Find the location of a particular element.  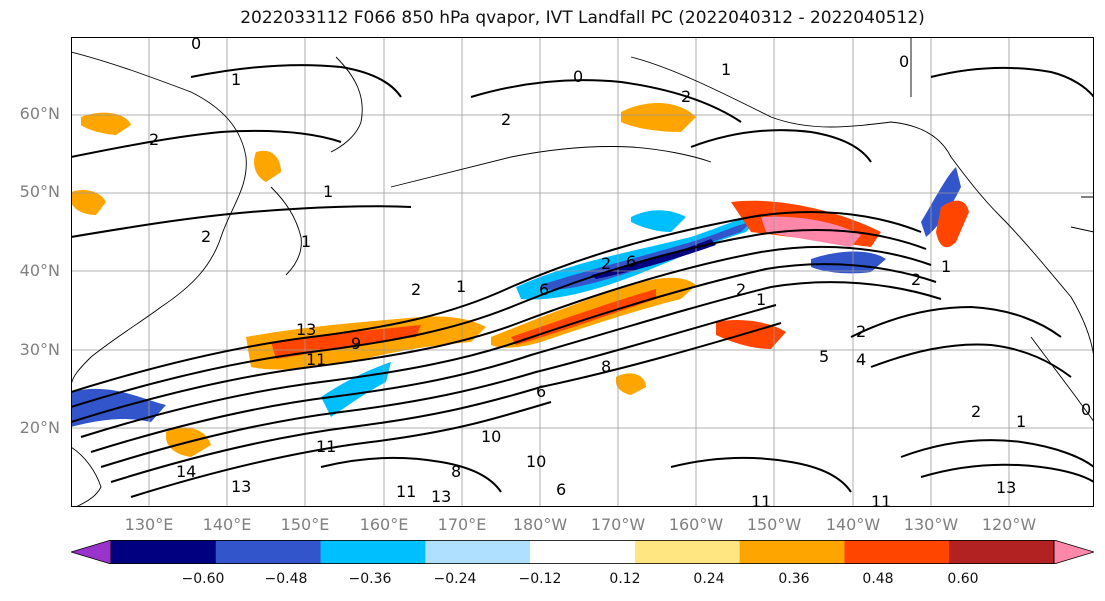

lat-label: 40°N is located at coordinates (39, 270).